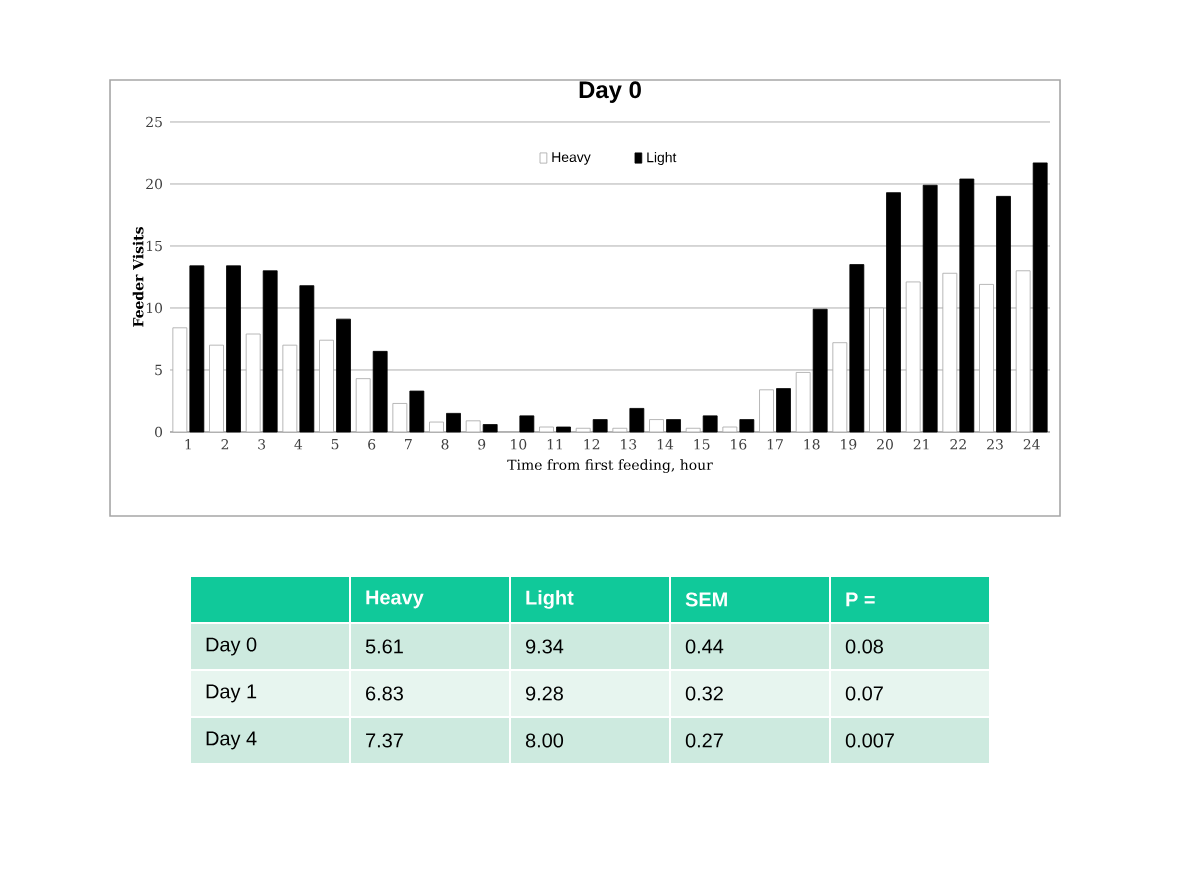 The height and width of the screenshot is (888, 1184). What do you see at coordinates (706, 599) in the screenshot?
I see `text: SEM` at bounding box center [706, 599].